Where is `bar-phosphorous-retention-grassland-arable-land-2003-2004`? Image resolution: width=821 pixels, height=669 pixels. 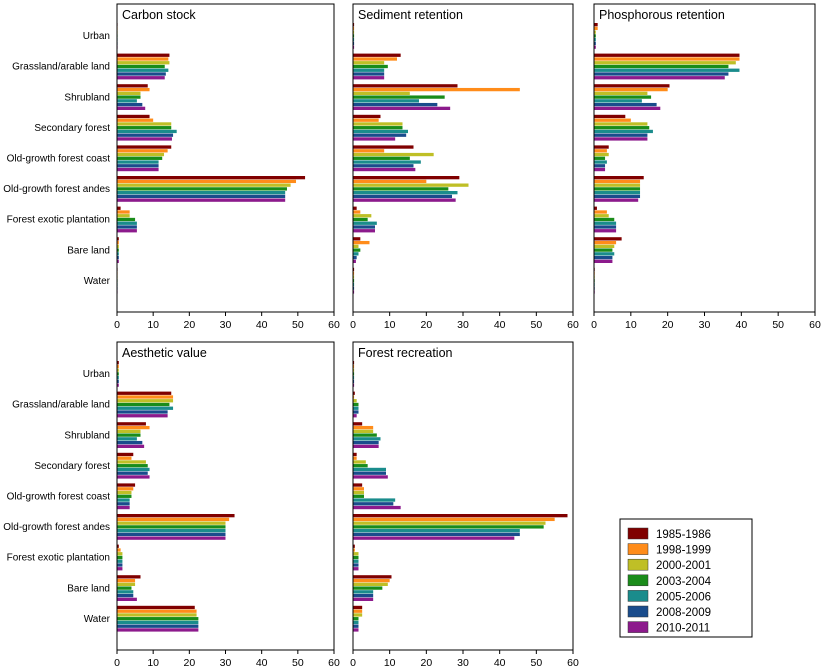
bar-phosphorous-retention-grassland-arable-land-2003-2004 is located at coordinates (661, 66).